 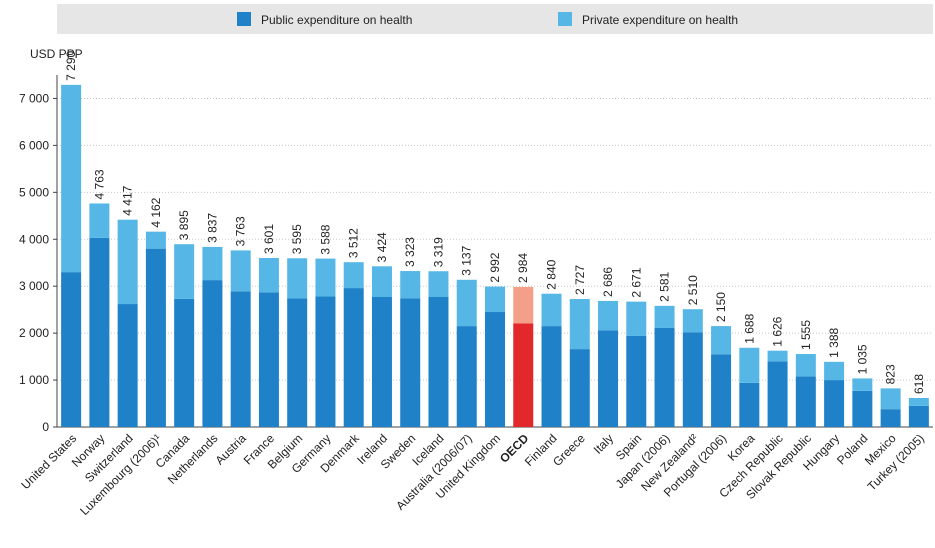 What do you see at coordinates (410, 252) in the screenshot?
I see `total-label: 3 323` at bounding box center [410, 252].